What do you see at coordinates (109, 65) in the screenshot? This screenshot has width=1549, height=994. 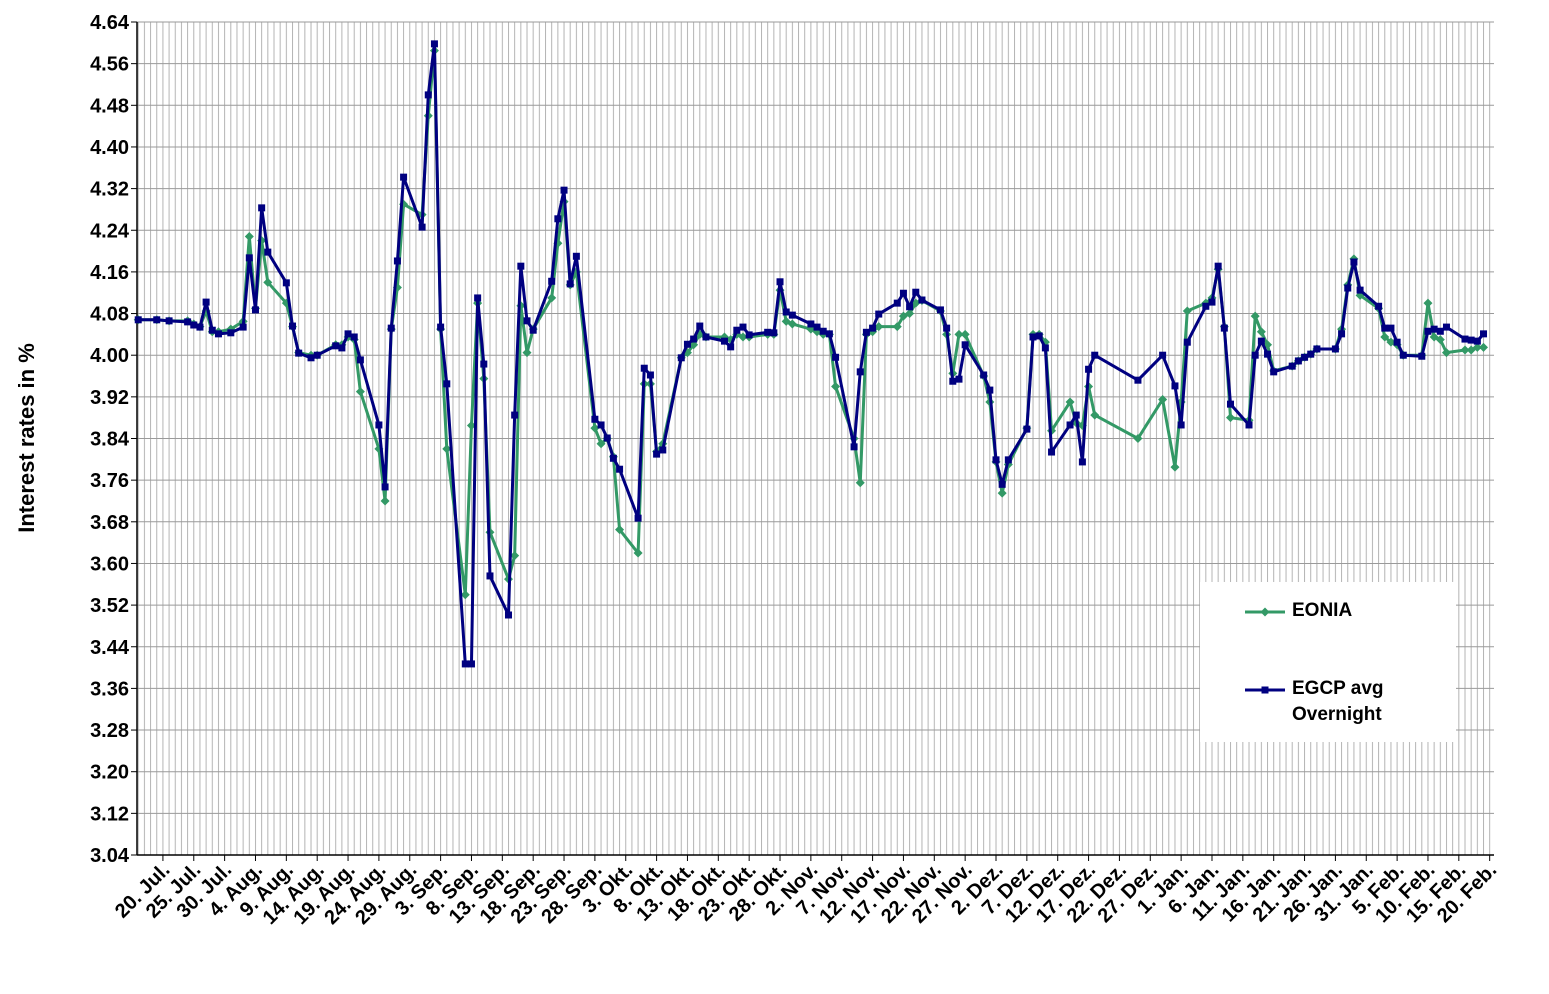 I see `y-tick-label: 4.56` at bounding box center [109, 65].